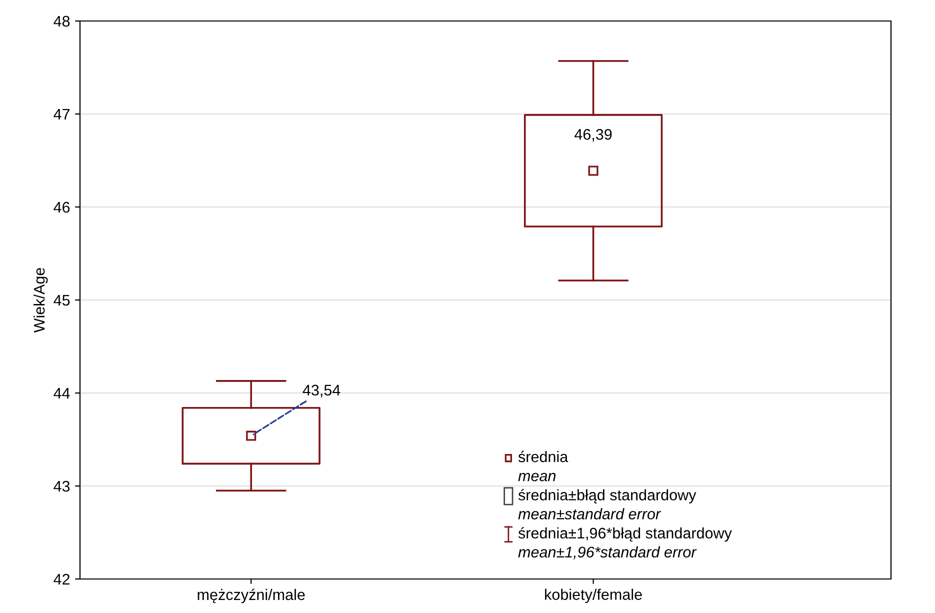 The image size is (935, 613). I want to click on annotation: średnia±błąd standardowy, so click(607, 496).